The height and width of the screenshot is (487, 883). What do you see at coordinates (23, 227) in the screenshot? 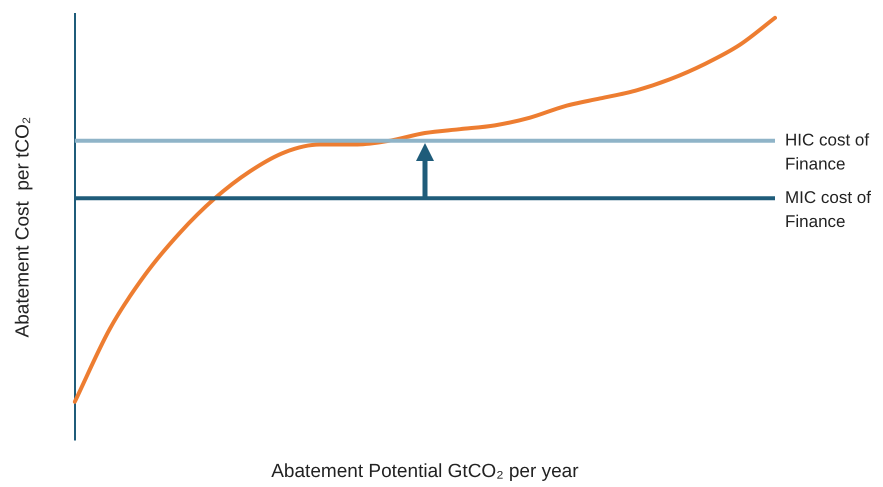
I see `y-axis-title: Abatement Cost per tCO₂` at bounding box center [23, 227].